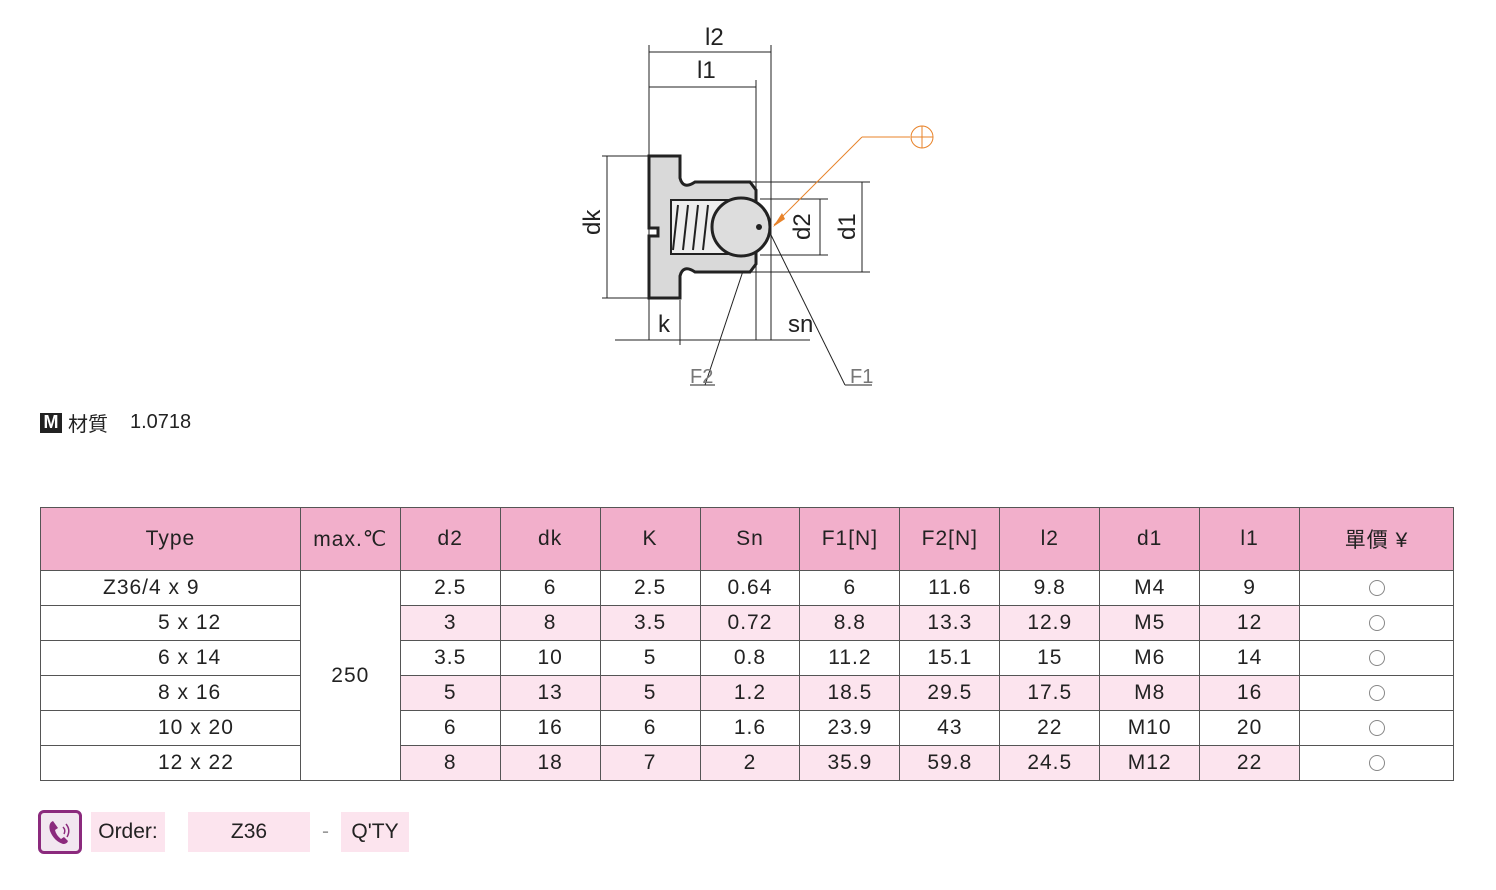 The width and height of the screenshot is (1496, 890). What do you see at coordinates (375, 832) in the screenshot?
I see `order-qty: Q'TY` at bounding box center [375, 832].